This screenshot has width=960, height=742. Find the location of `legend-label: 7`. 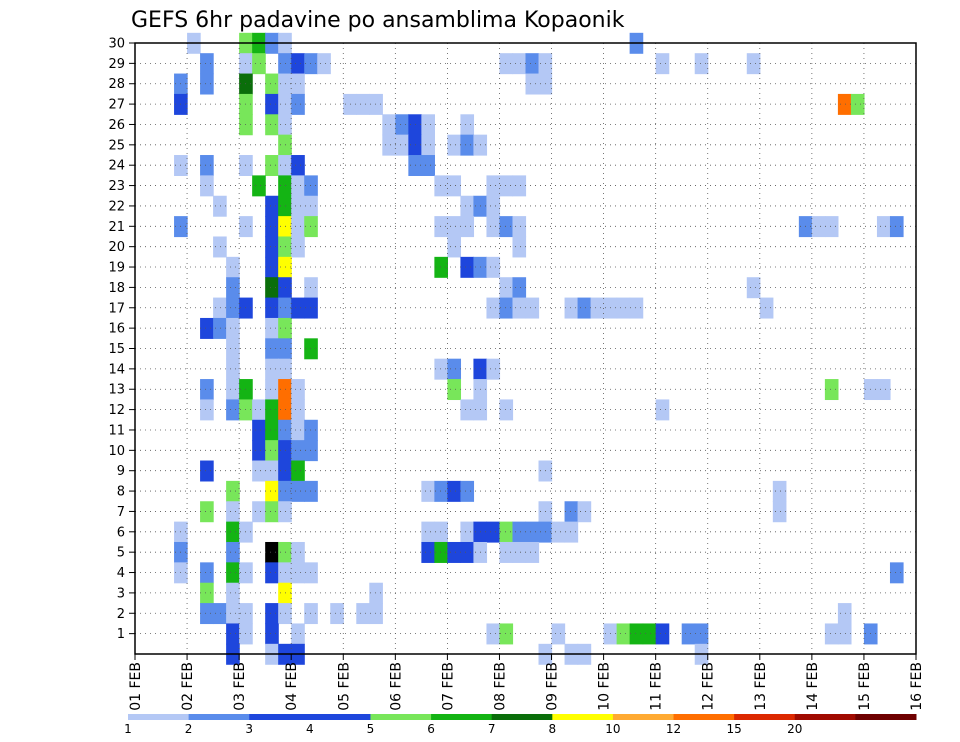

legend-label: 7 is located at coordinates (492, 729).